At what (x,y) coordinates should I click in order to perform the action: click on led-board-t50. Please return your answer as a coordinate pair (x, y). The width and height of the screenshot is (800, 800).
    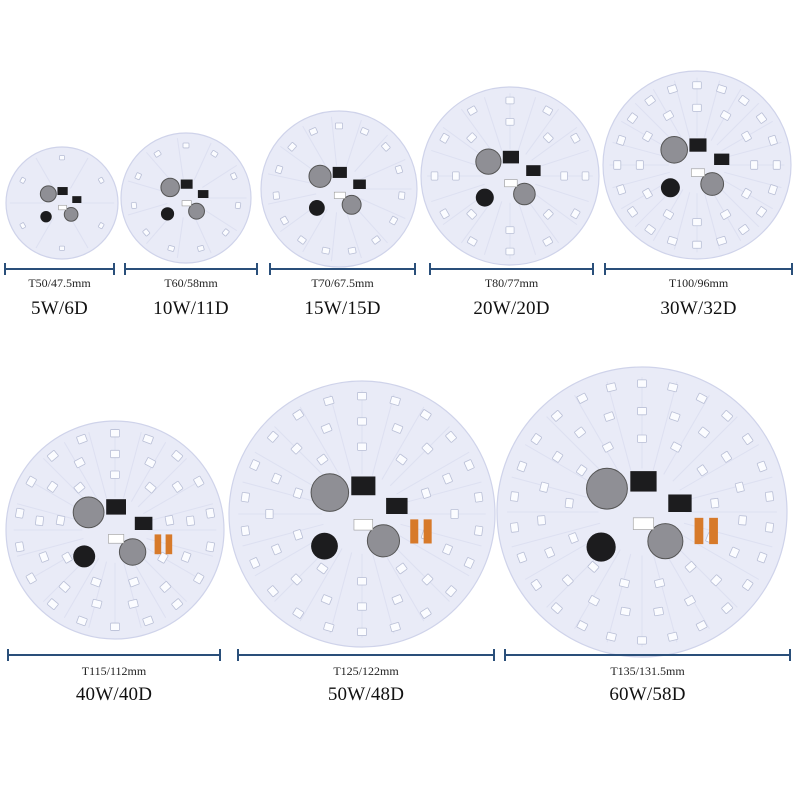
    Looking at the image, I should click on (62, 203).